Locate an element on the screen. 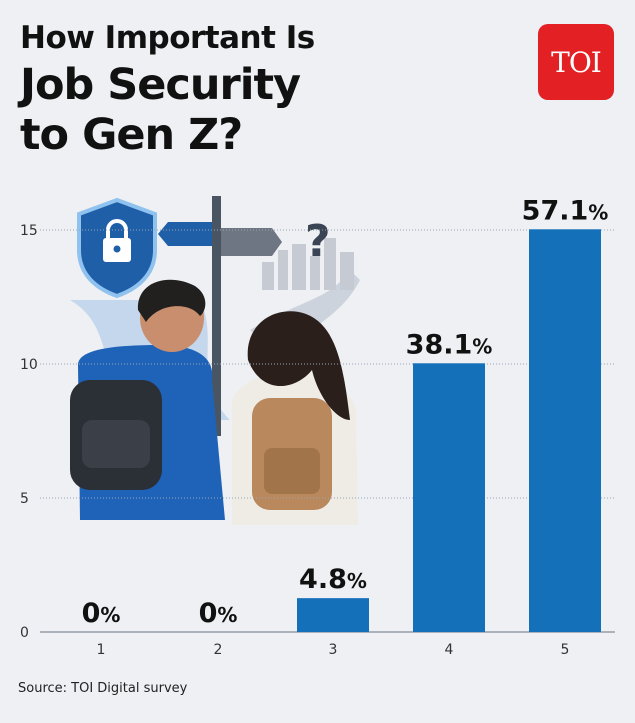  title-line-2: Job Security is located at coordinates (160, 85).